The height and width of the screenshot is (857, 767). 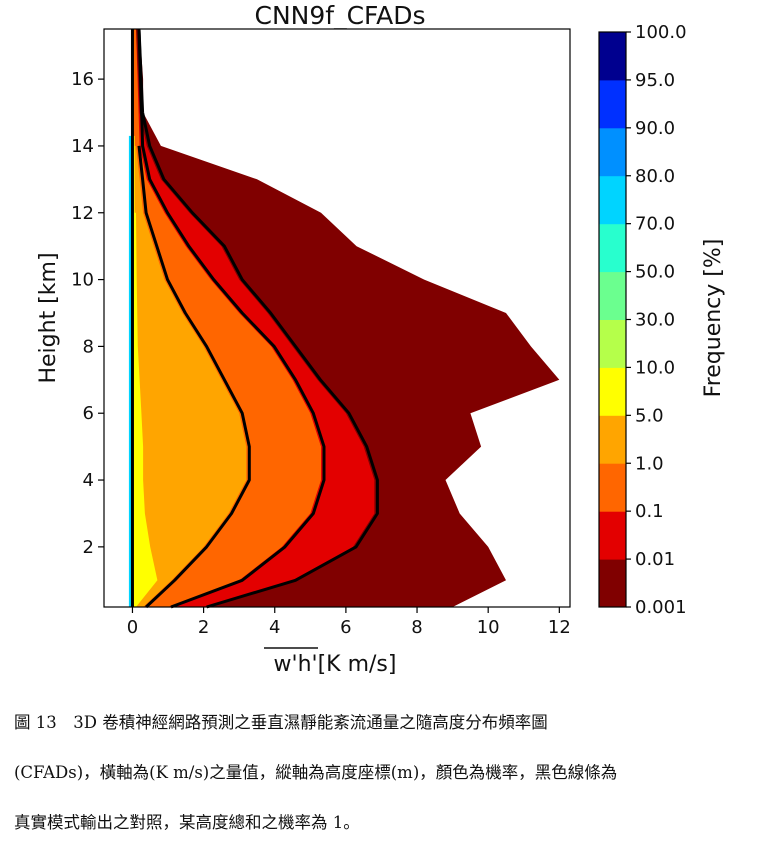 I want to click on colorbar-tick-label: 1.0, so click(x=649, y=463).